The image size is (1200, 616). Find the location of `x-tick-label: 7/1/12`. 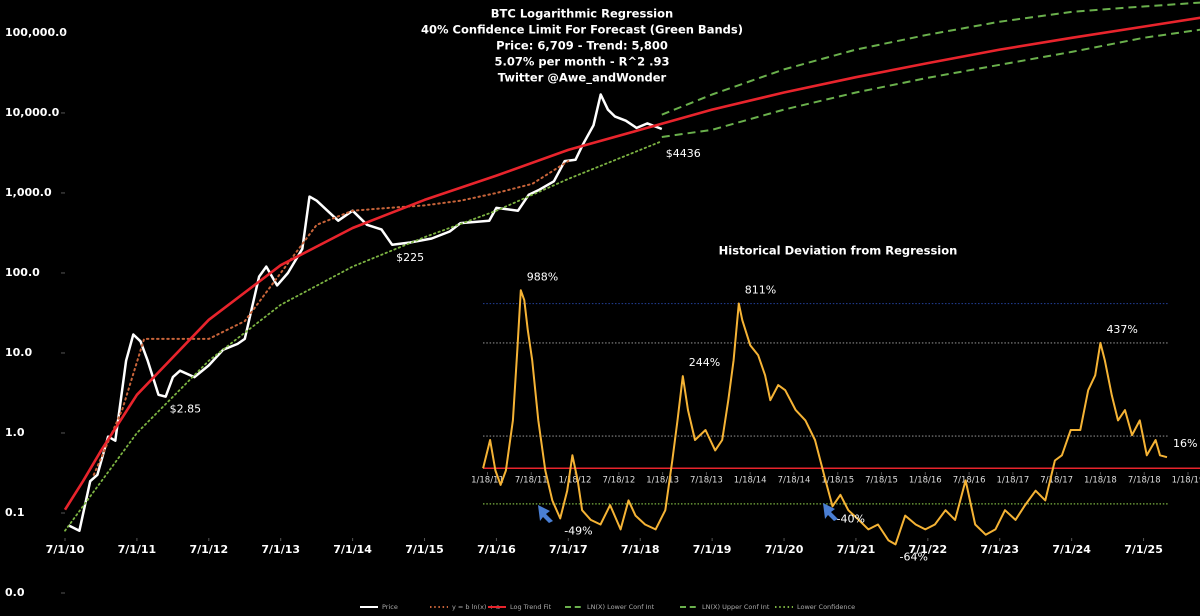

x-tick-label: 7/1/12 is located at coordinates (208, 549).